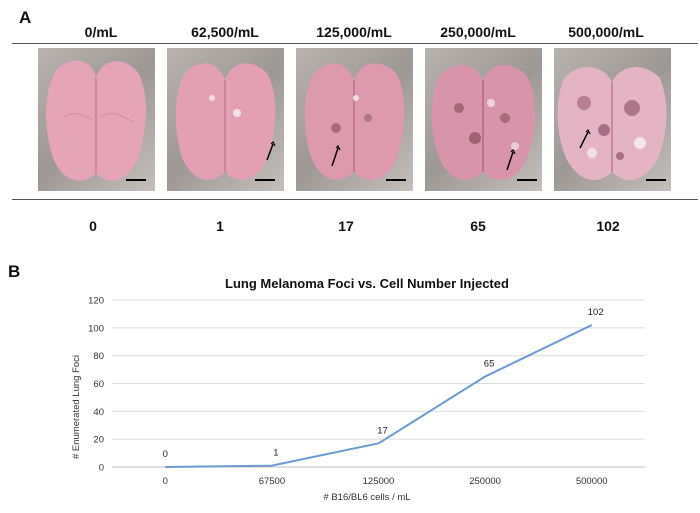 Image resolution: width=700 pixels, height=513 pixels. I want to click on data-label: 102, so click(596, 312).